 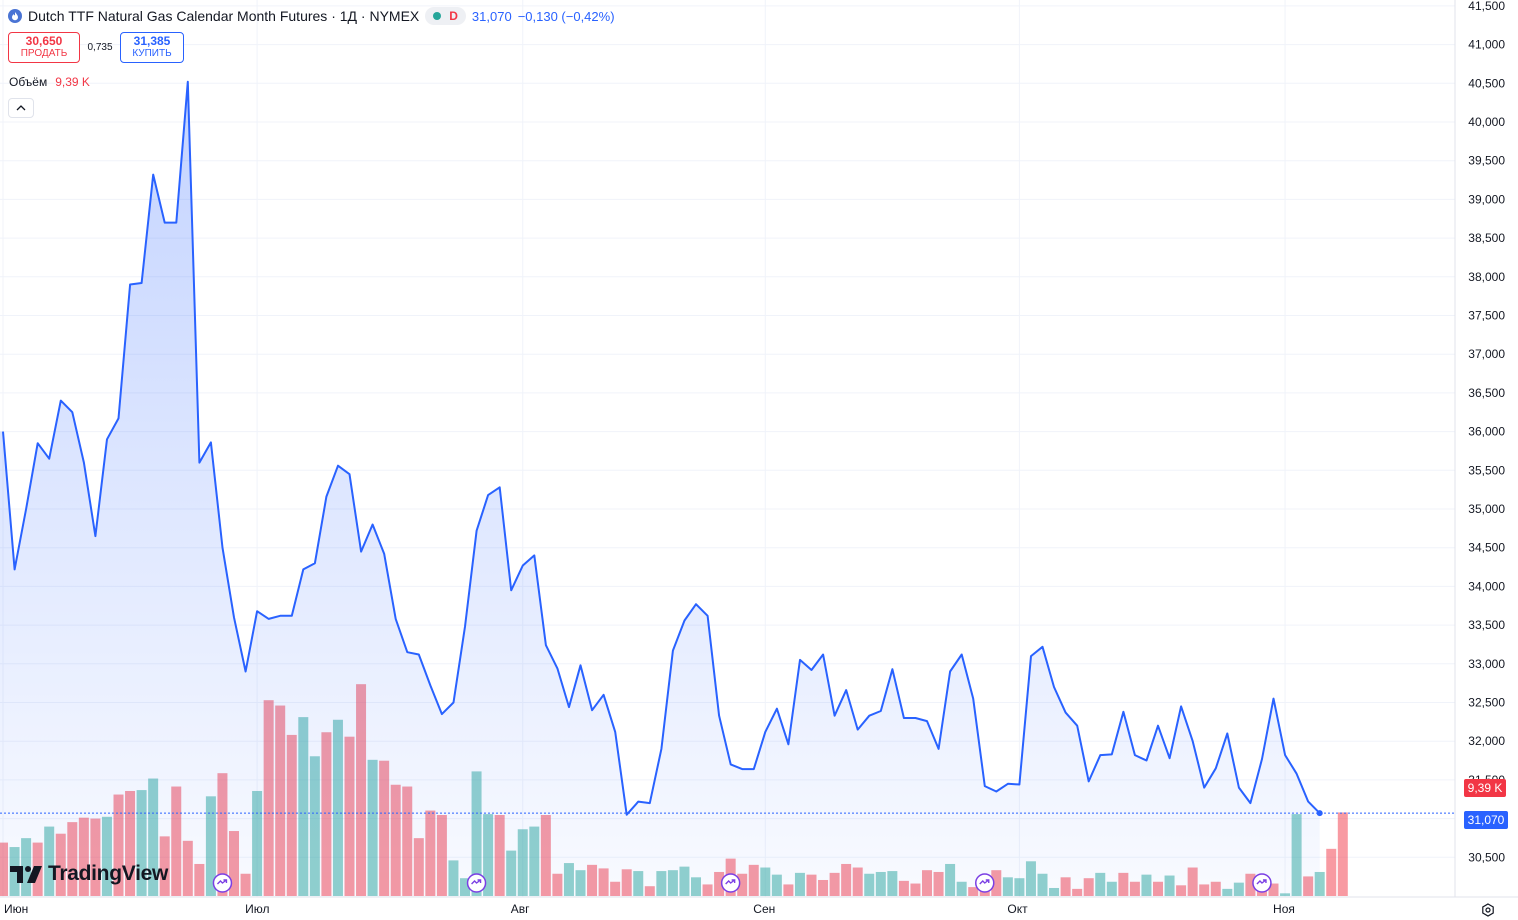 I want to click on price-tick-label: 33,500, so click(x=1486, y=625).